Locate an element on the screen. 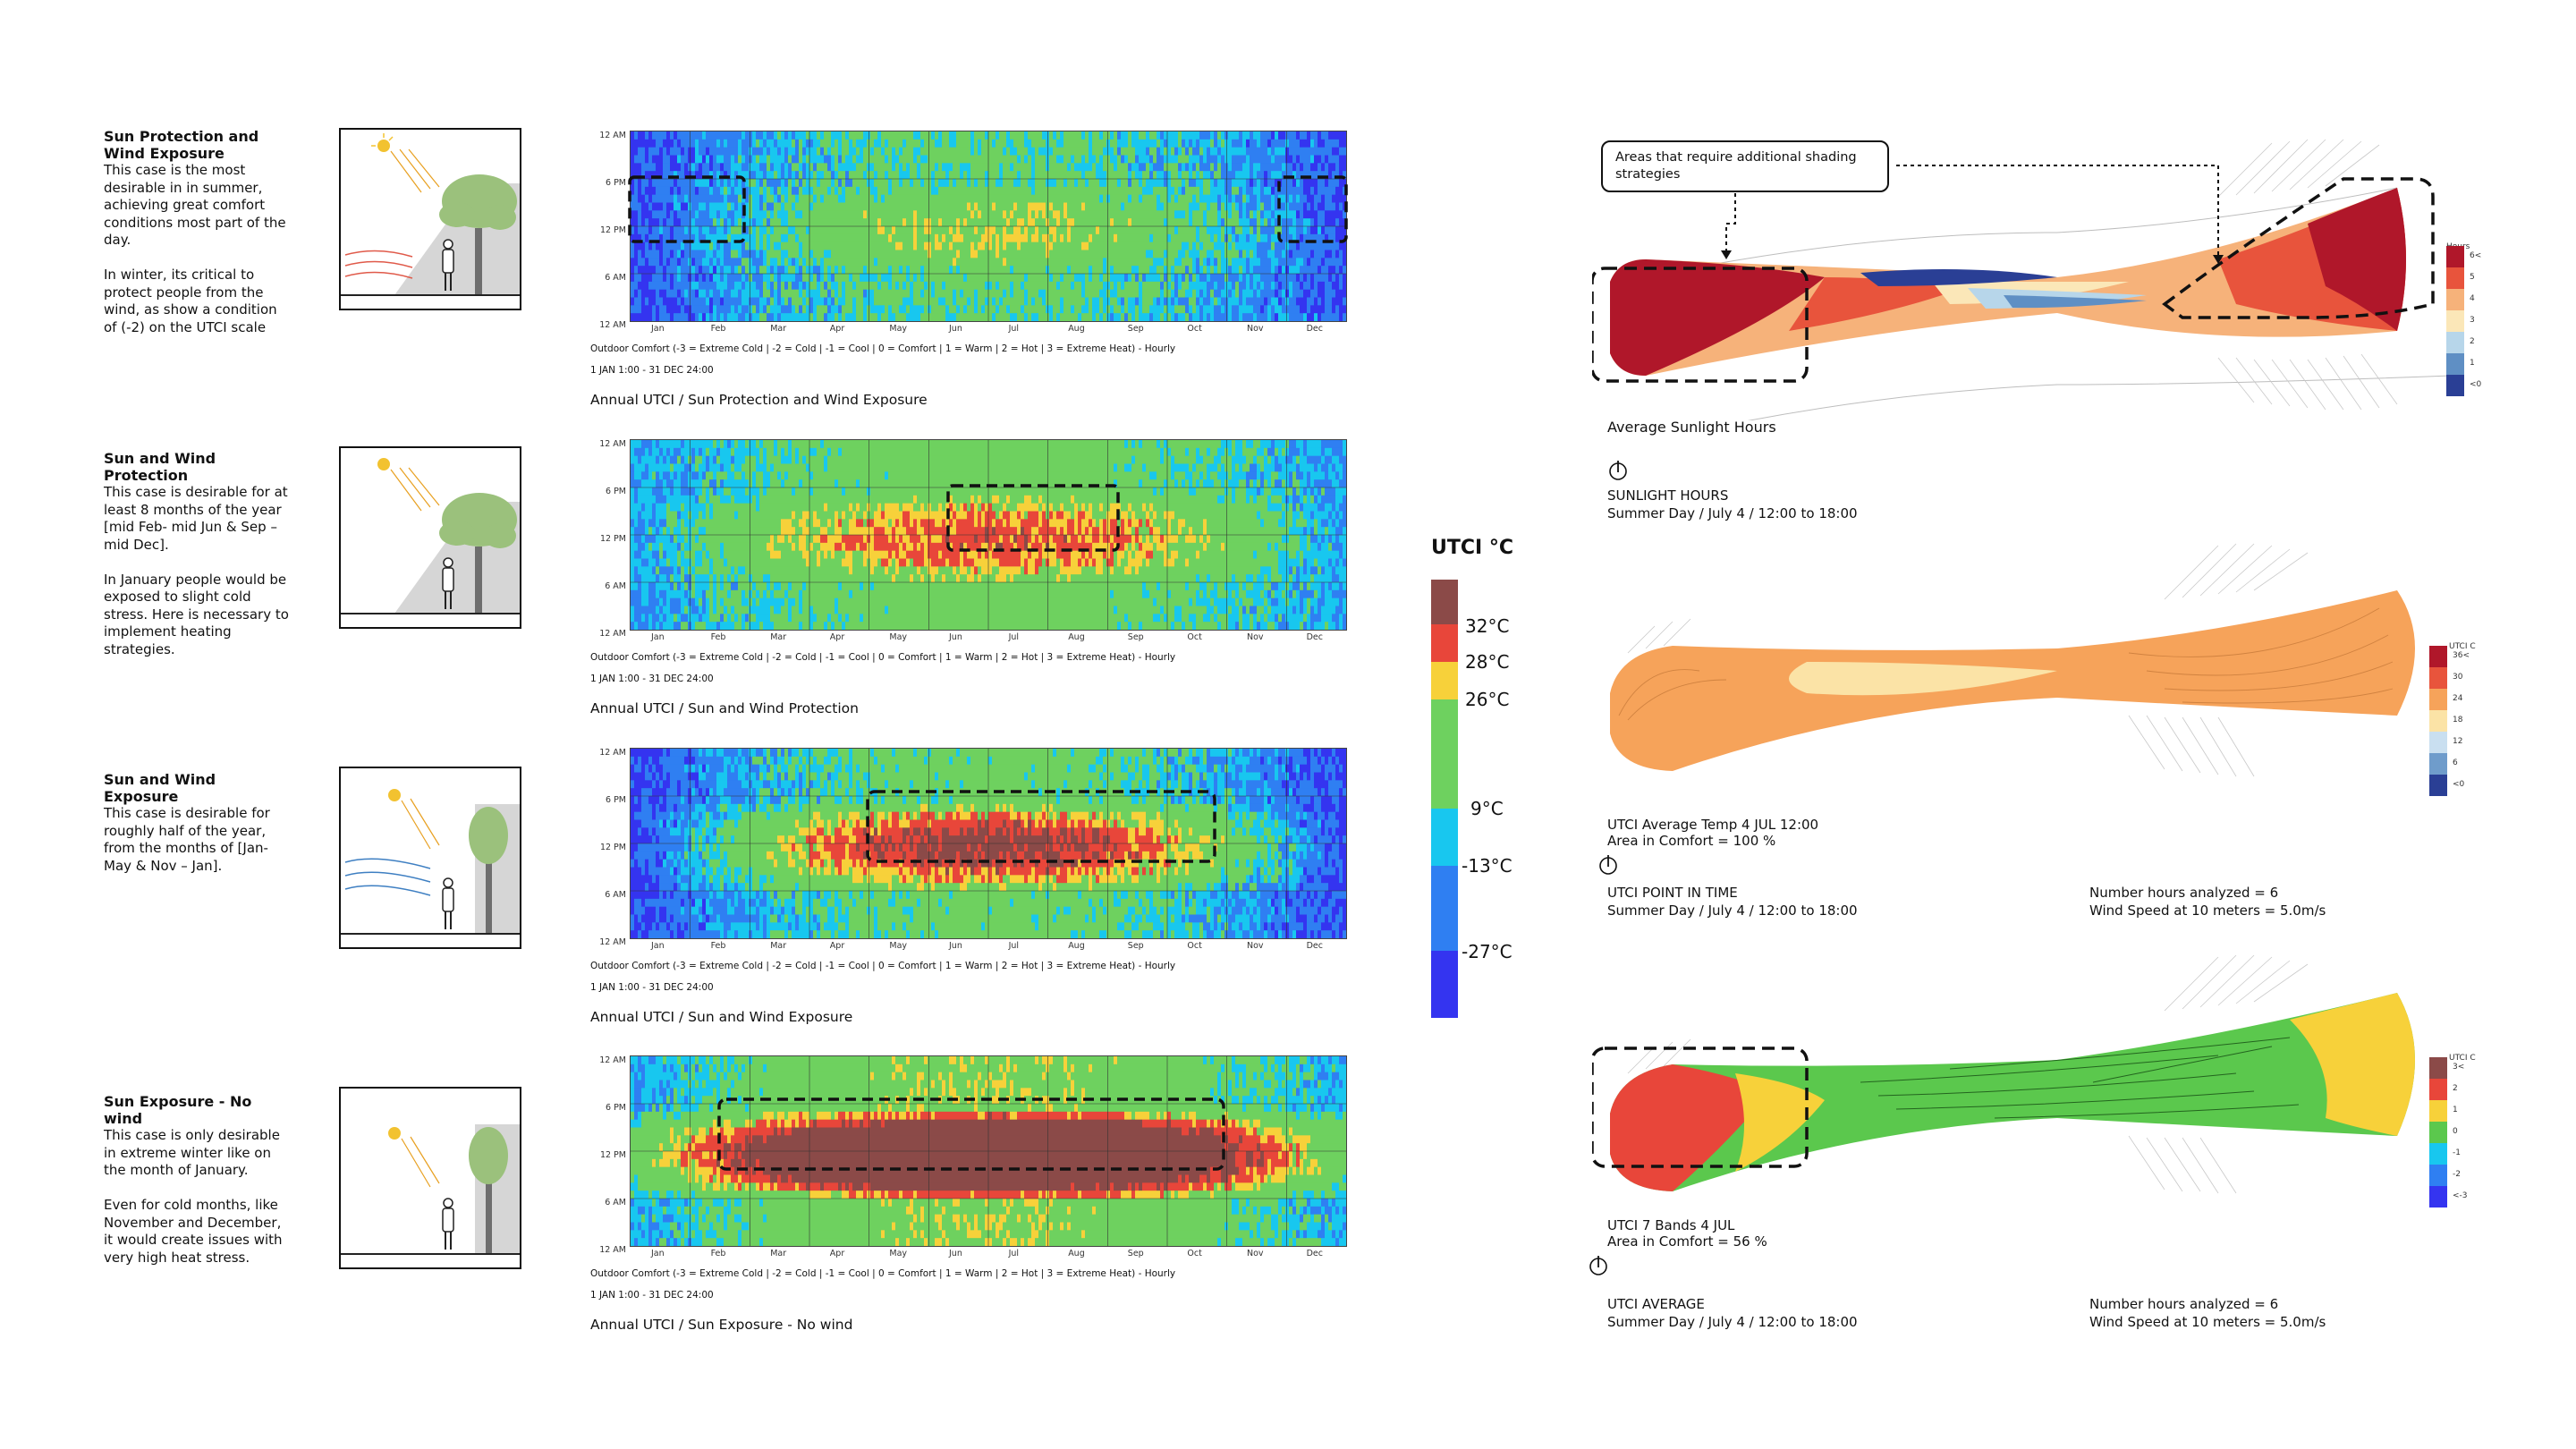 Image resolution: width=2576 pixels, height=1449 pixels. model-caption-line2: Area in Comfort = 100 % is located at coordinates (1691, 841).